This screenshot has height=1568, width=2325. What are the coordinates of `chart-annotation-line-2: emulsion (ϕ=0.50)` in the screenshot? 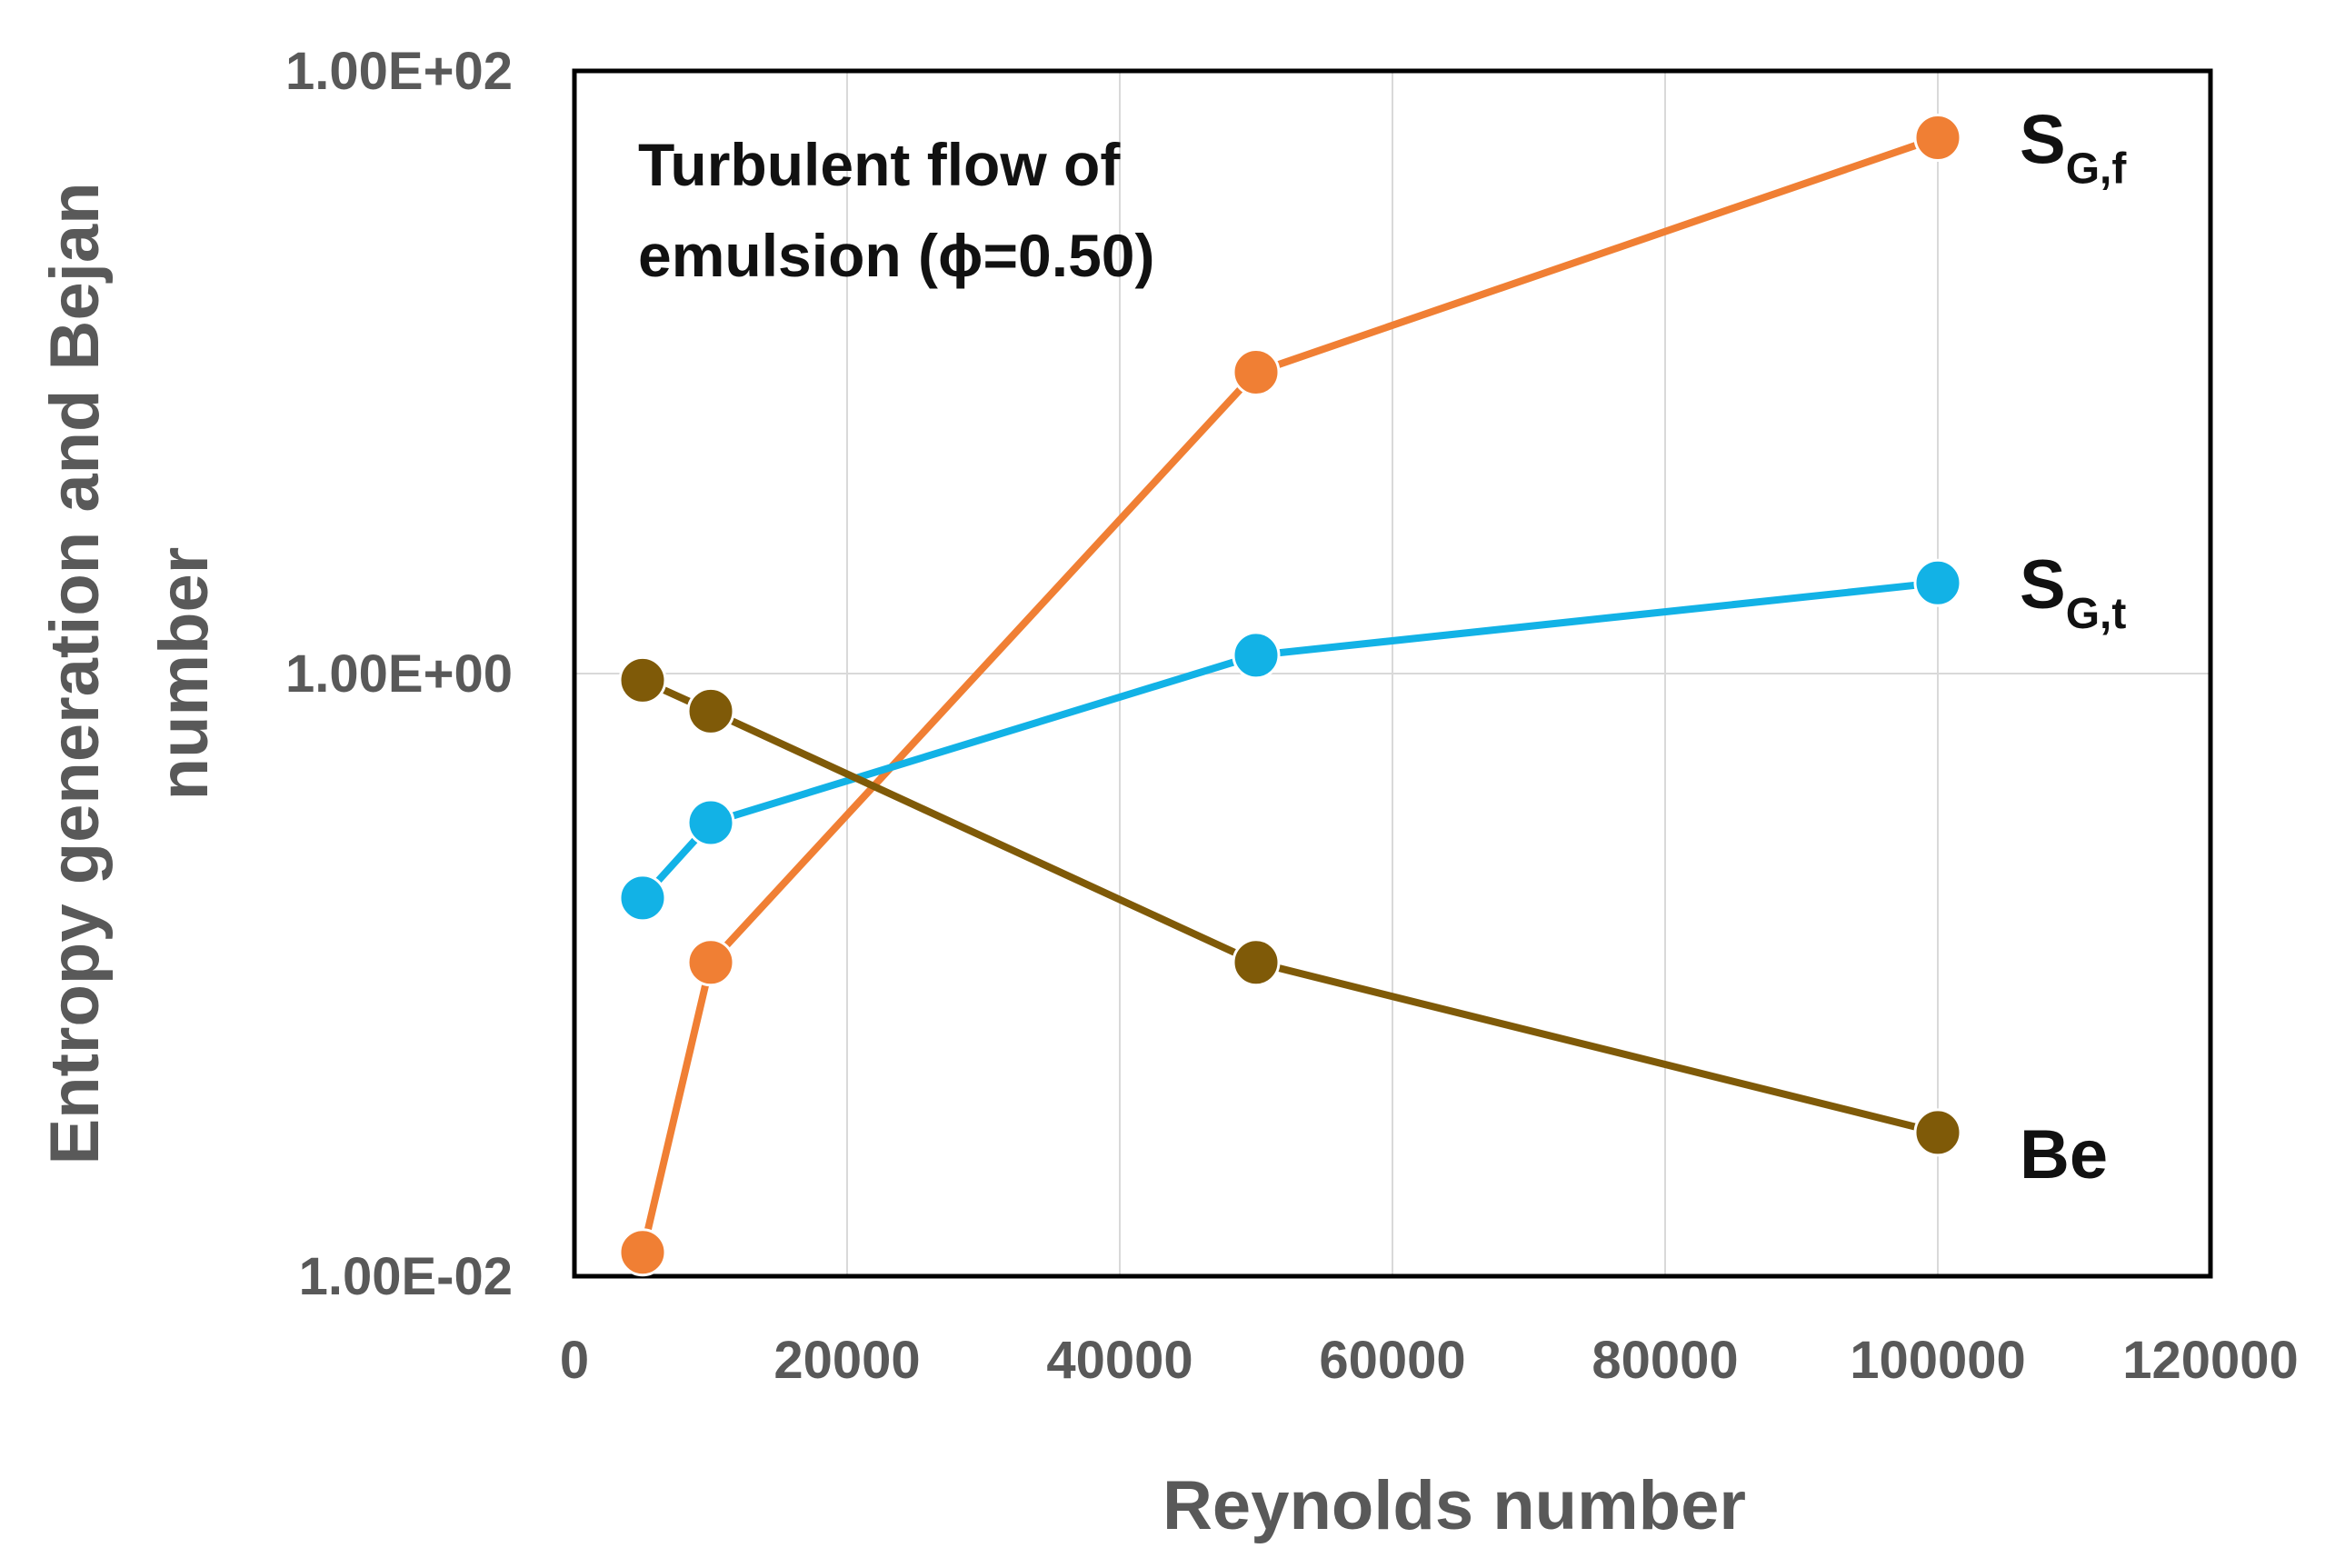 It's located at (896, 256).